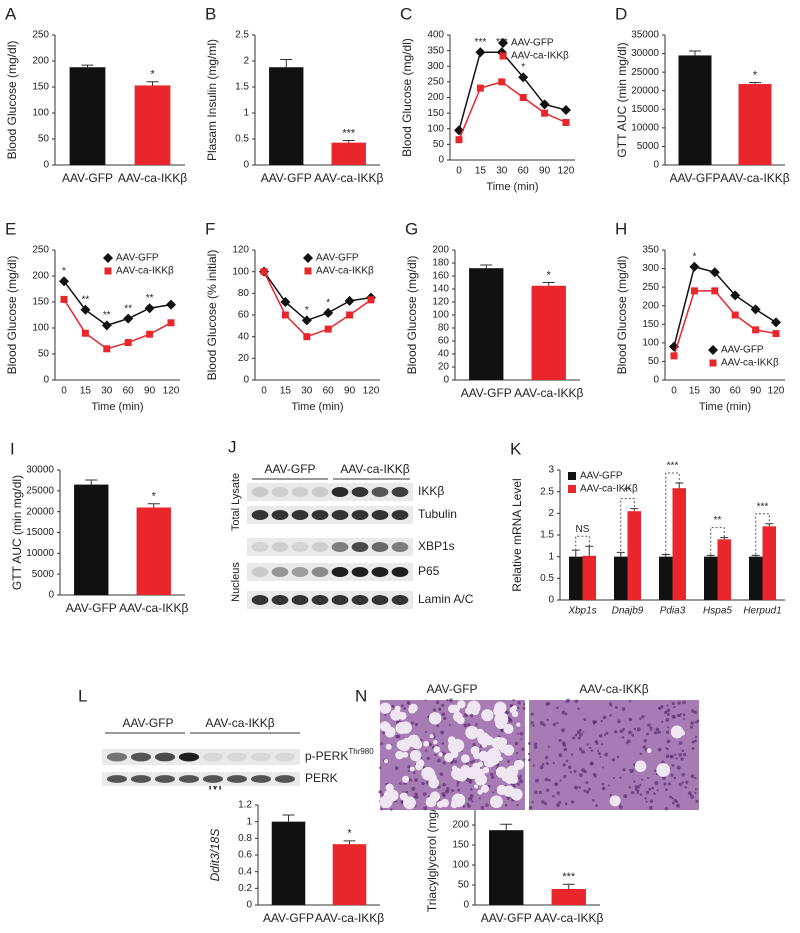  What do you see at coordinates (215, 855) in the screenshot?
I see `y-axis-label: Ddit3/18S` at bounding box center [215, 855].